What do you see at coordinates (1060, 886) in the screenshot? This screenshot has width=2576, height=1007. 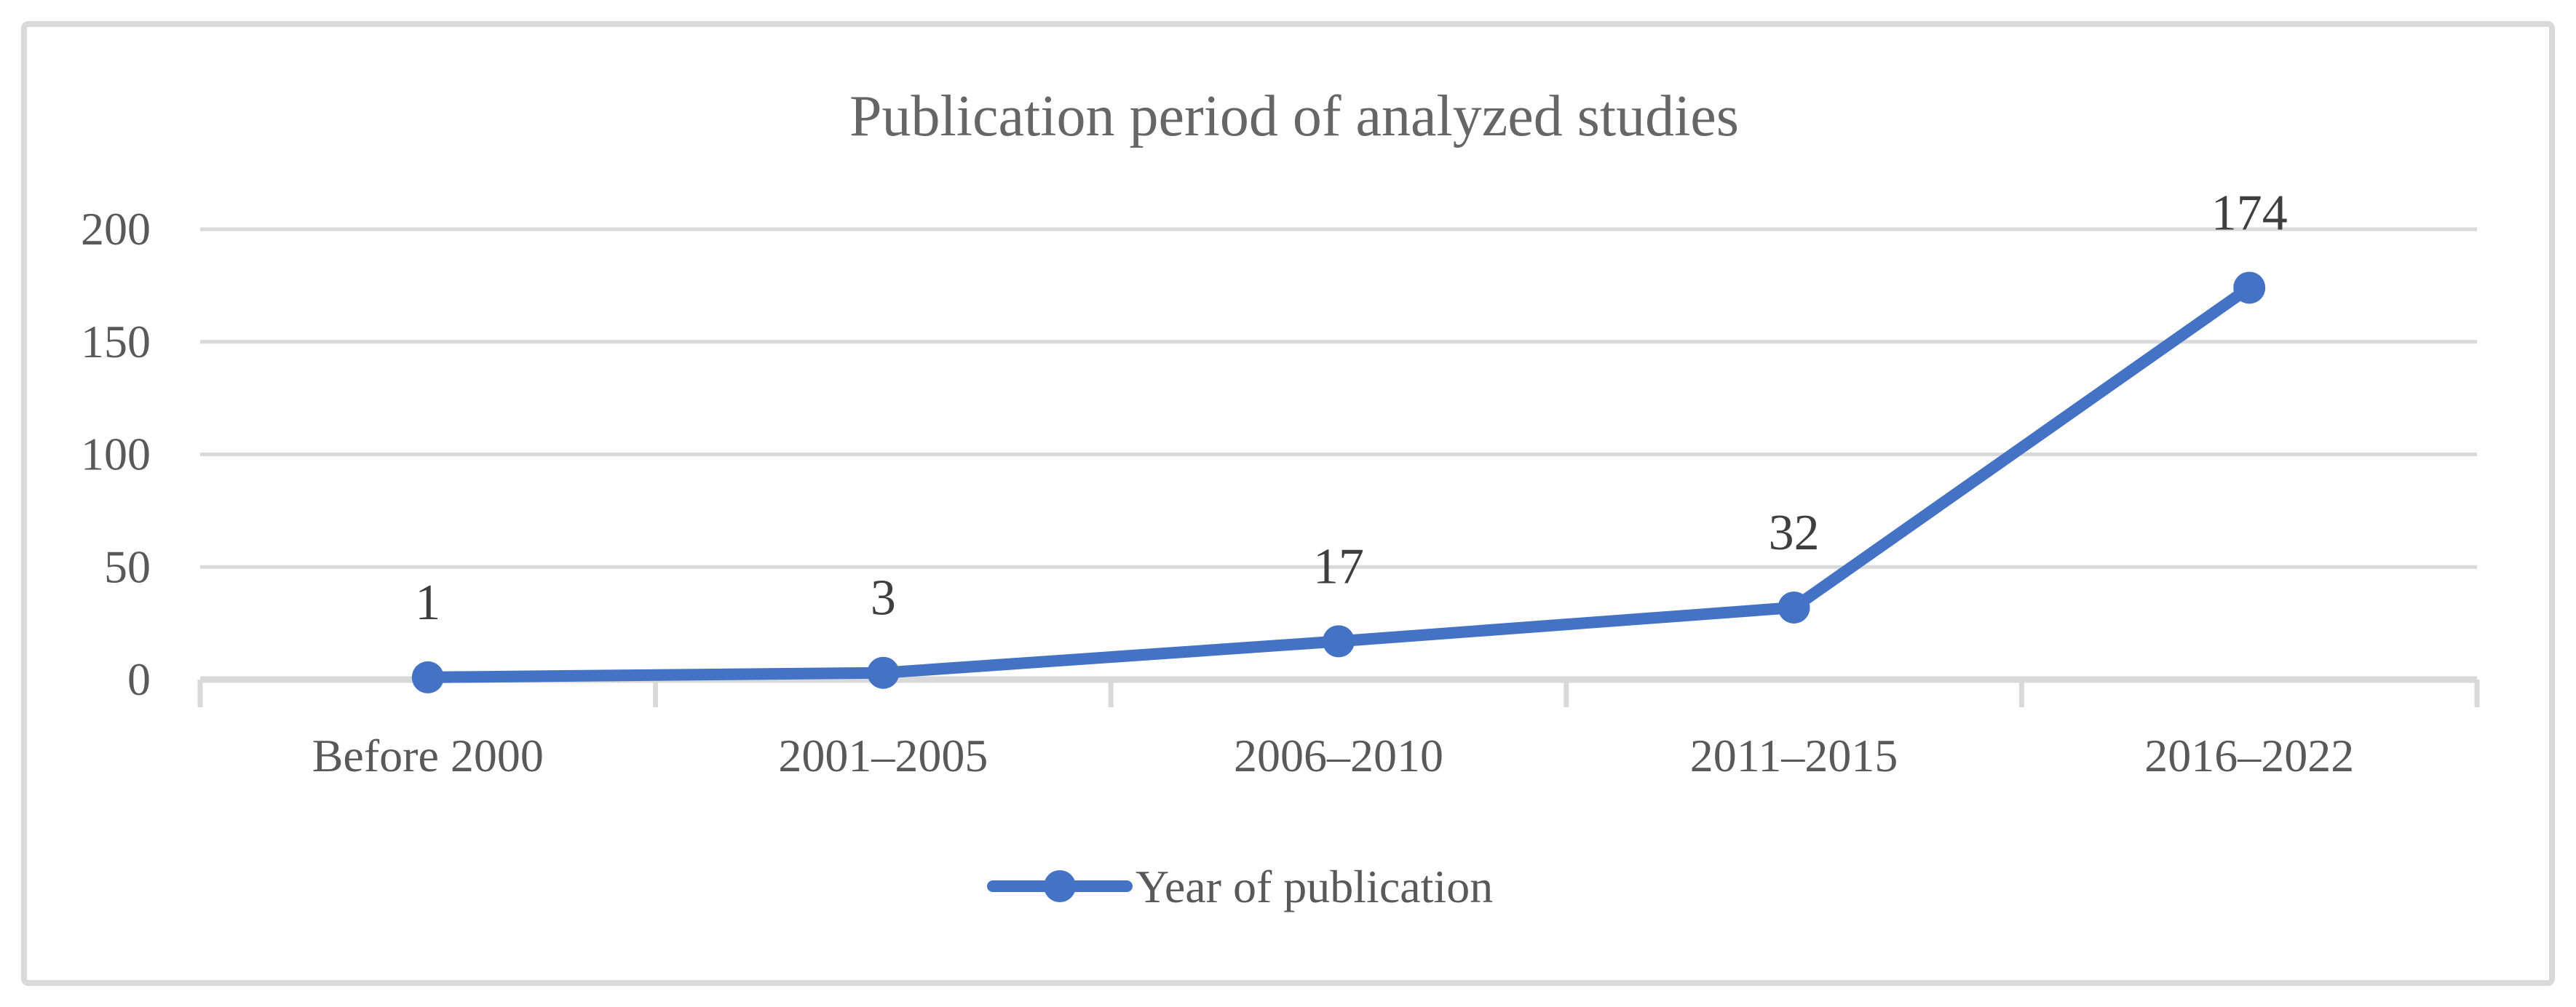 I see `legend-marker-icon` at bounding box center [1060, 886].